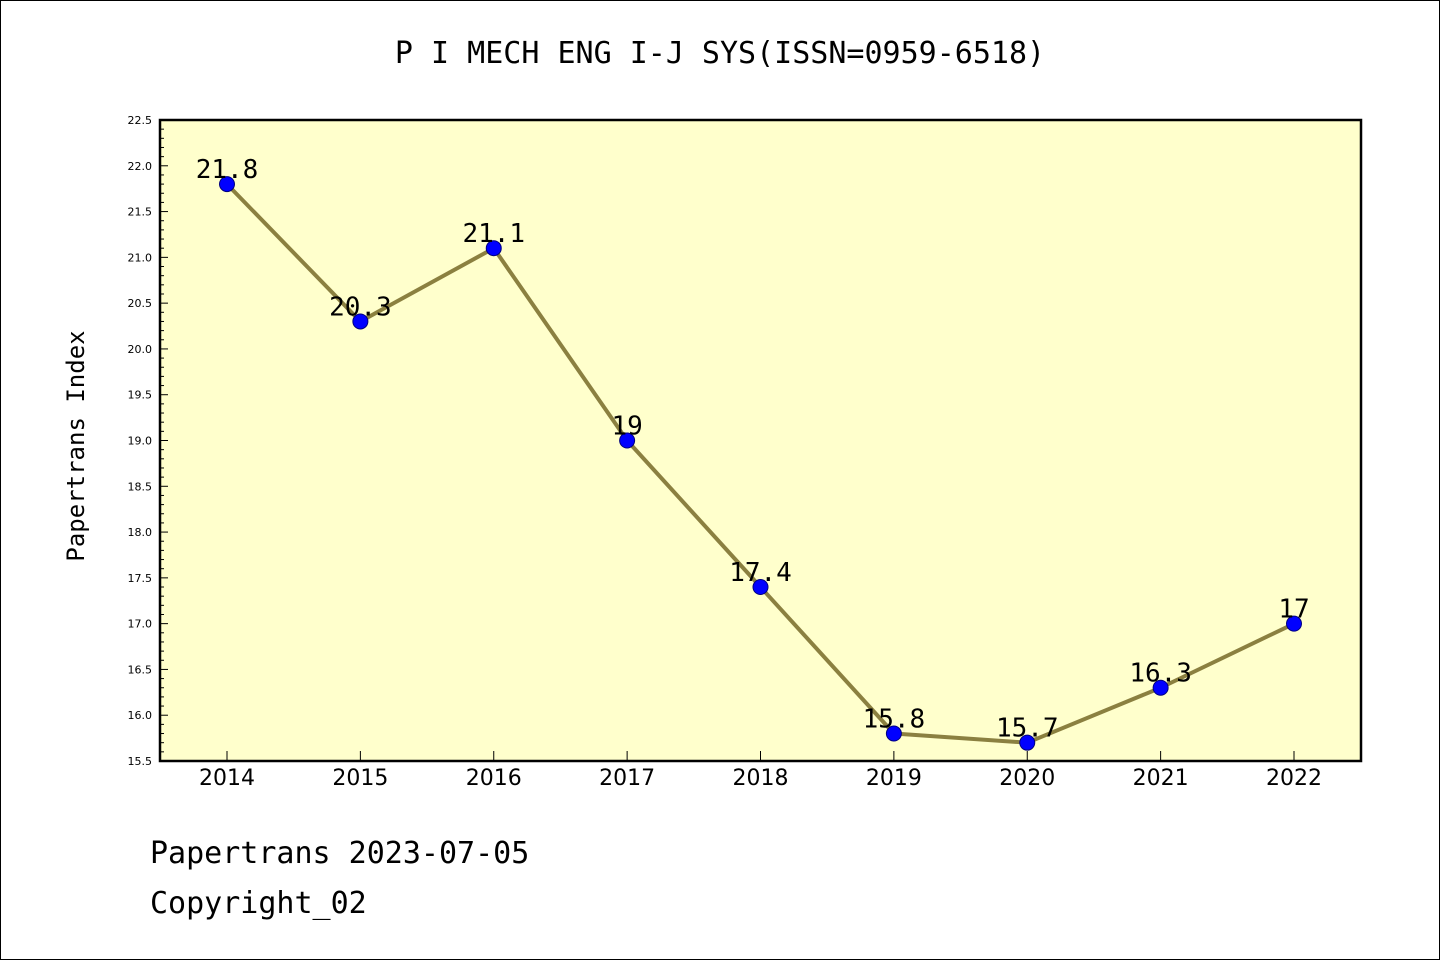 The height and width of the screenshot is (960, 1440). What do you see at coordinates (140, 395) in the screenshot?
I see `y-tick-label: 19.5` at bounding box center [140, 395].